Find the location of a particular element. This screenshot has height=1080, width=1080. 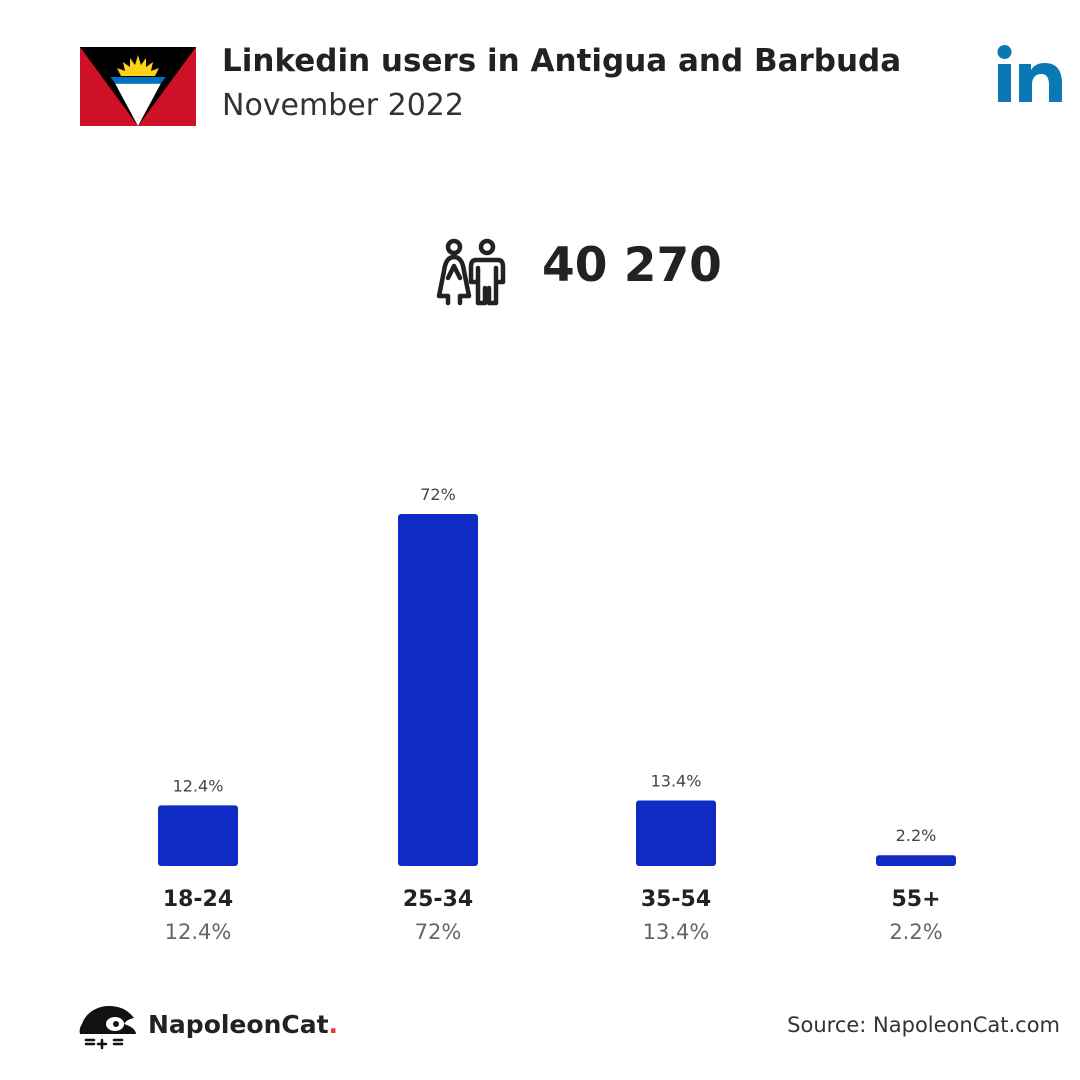

category-percent-label: 2.2% is located at coordinates (915, 932).